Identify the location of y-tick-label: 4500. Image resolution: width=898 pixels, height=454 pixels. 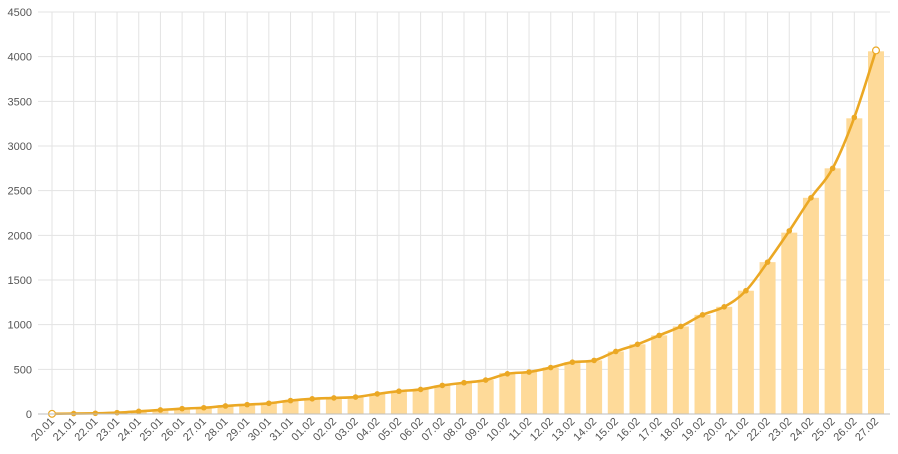
(20, 13).